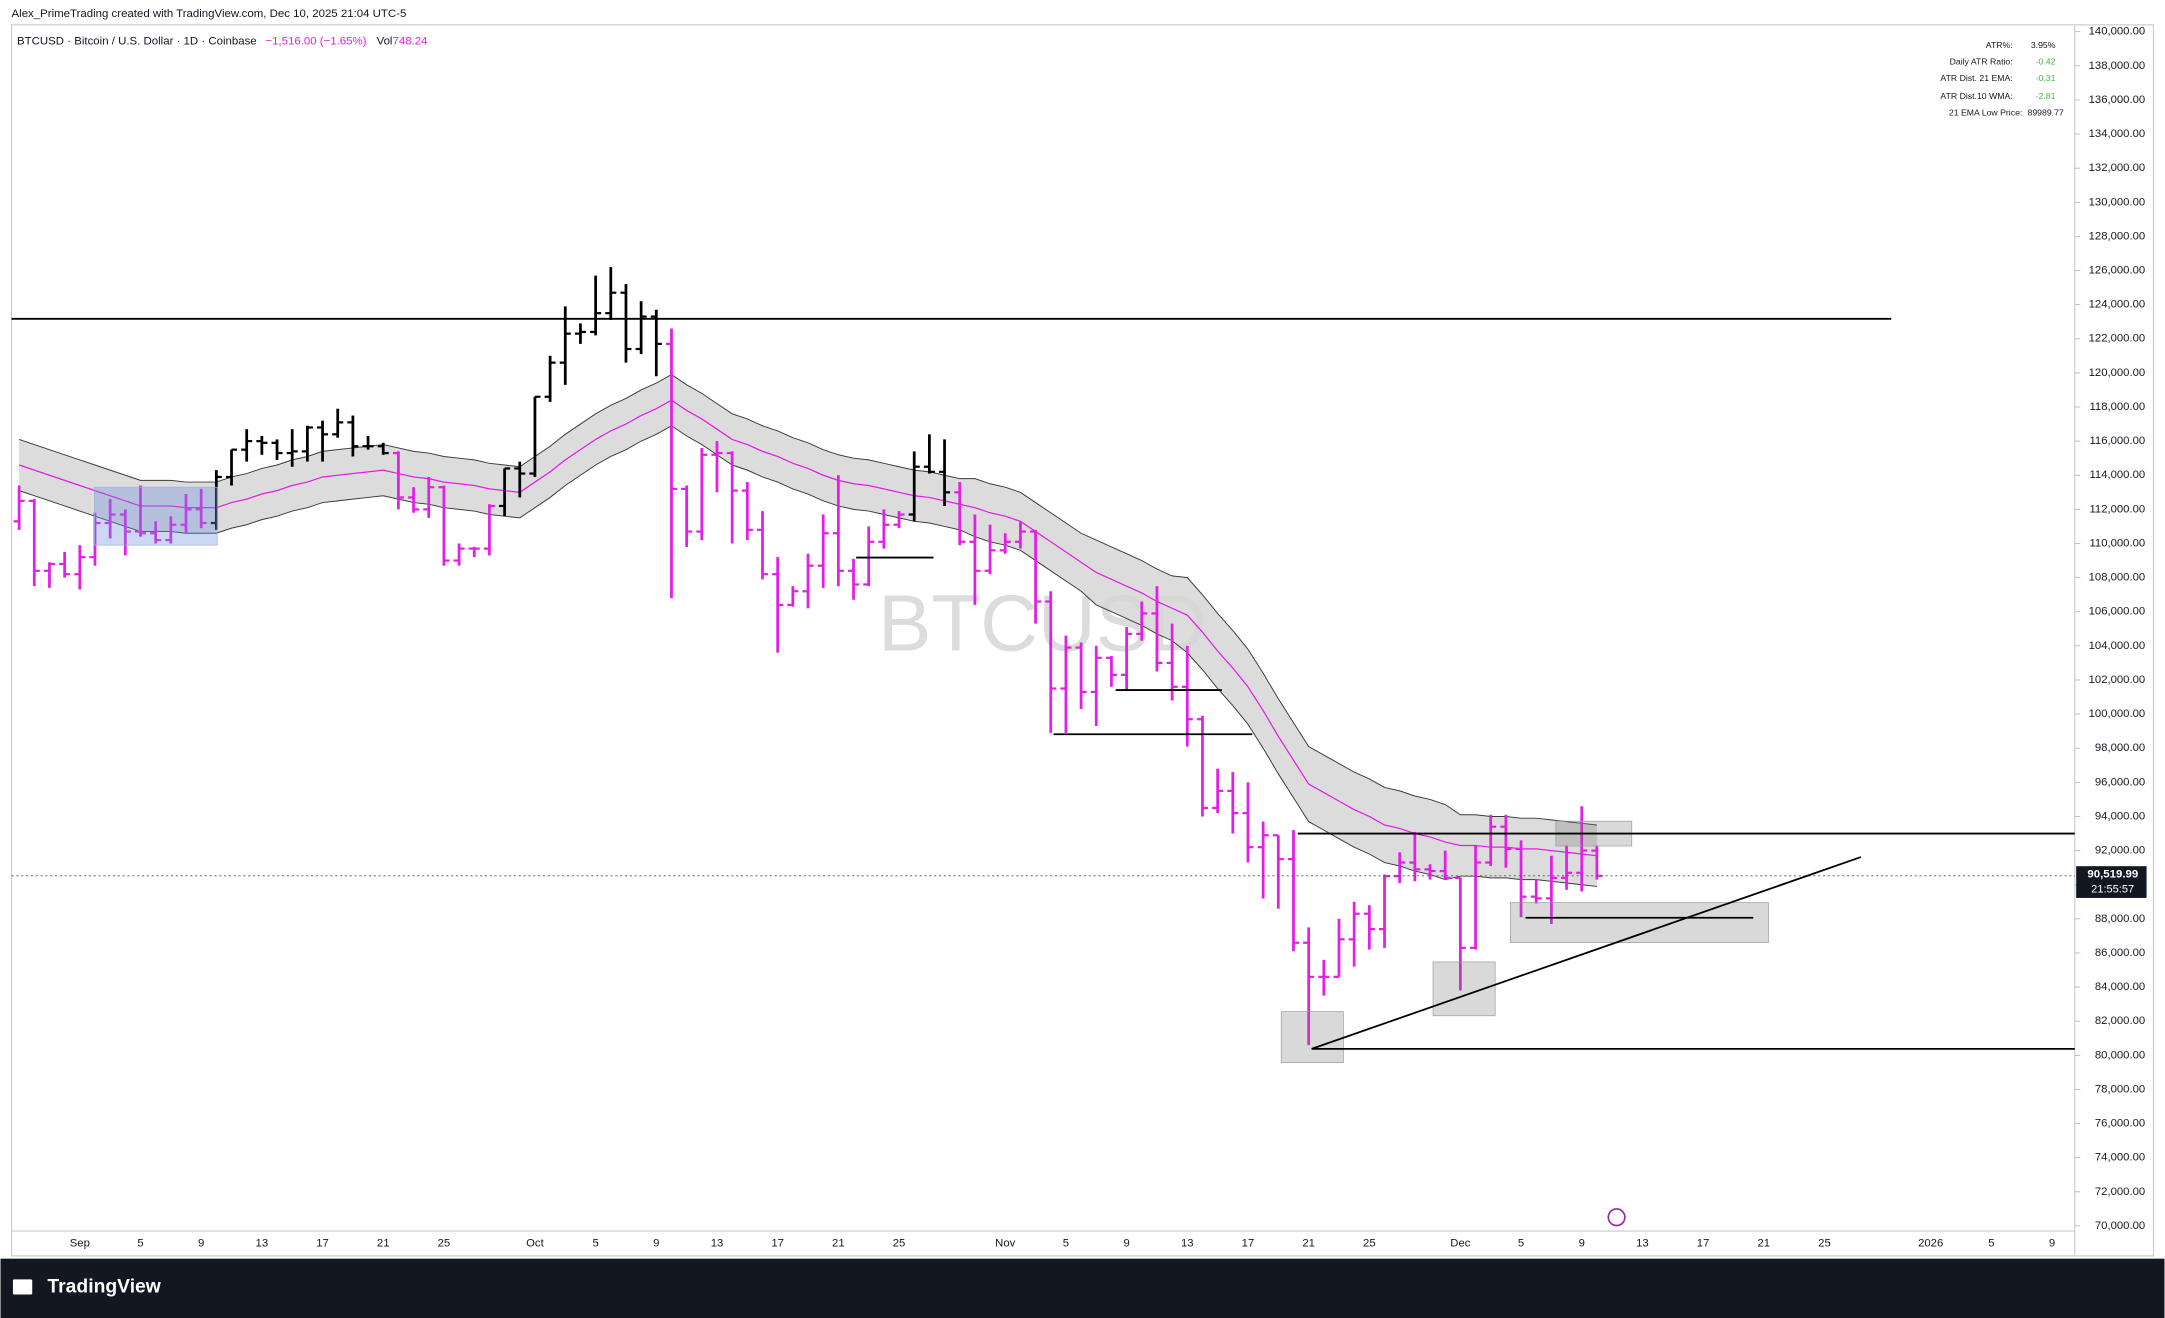  I want to click on y-tick-label: 120,000.00, so click(2117, 373).